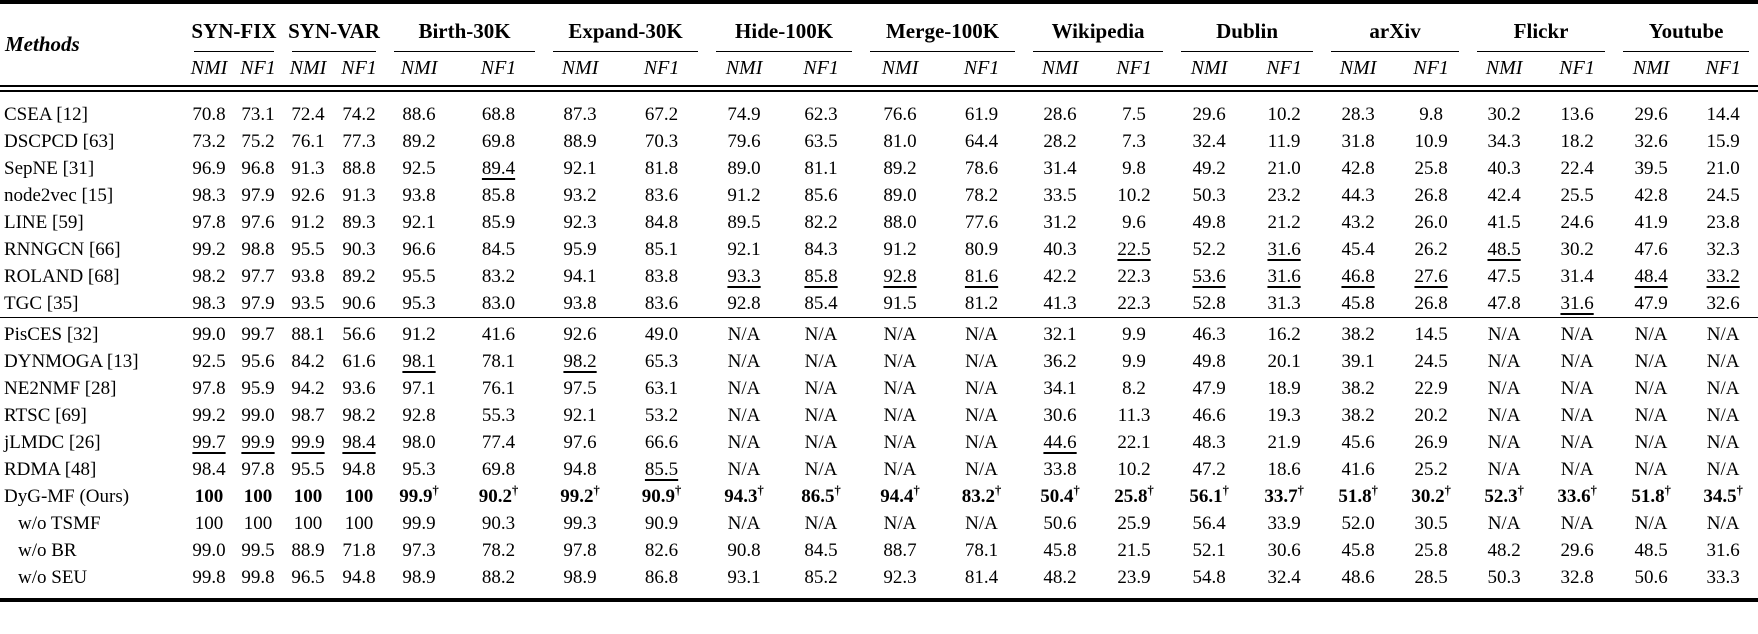  What do you see at coordinates (498, 114) in the screenshot?
I see `value-cell: 68.8` at bounding box center [498, 114].